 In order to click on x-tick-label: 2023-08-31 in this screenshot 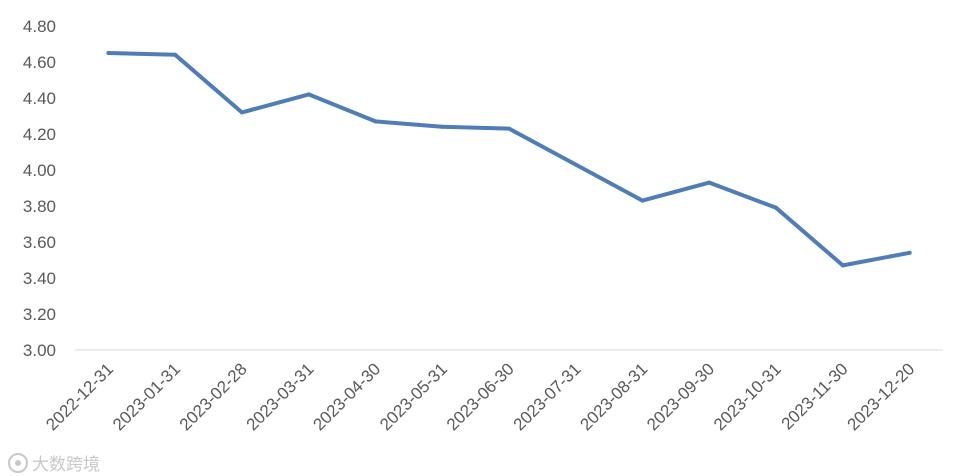, I will do `click(613, 396)`.